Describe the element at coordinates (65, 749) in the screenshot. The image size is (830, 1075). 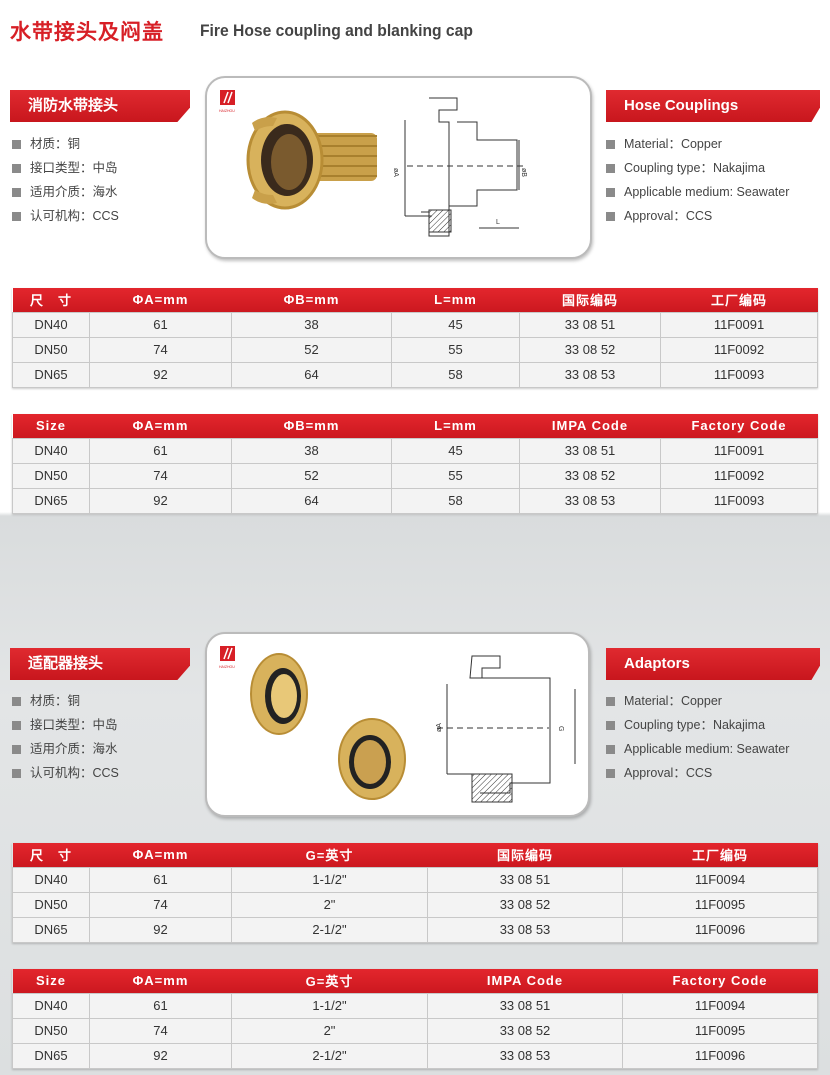
I see `spec-item: 适用介质：海水` at that location.